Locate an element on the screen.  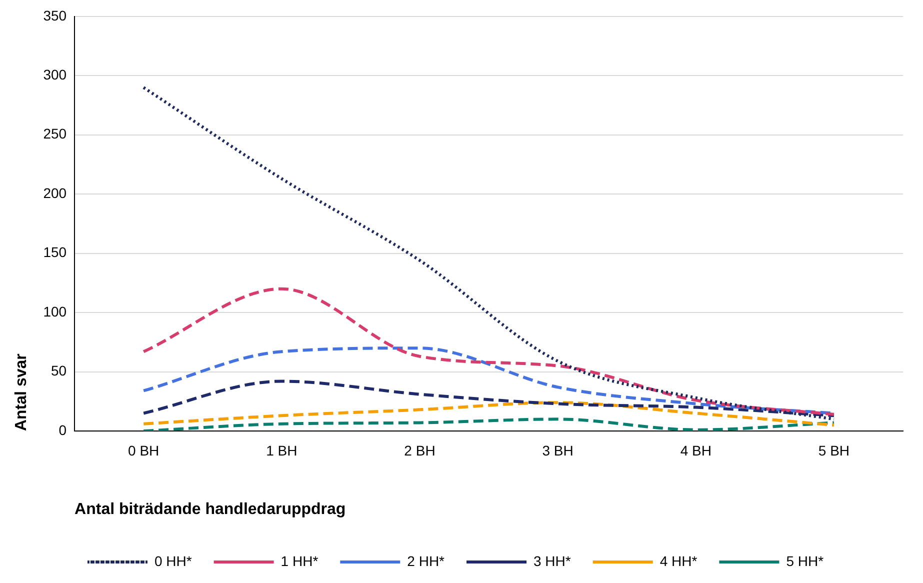
y-axis-title: Antal svar is located at coordinates (21, 392).